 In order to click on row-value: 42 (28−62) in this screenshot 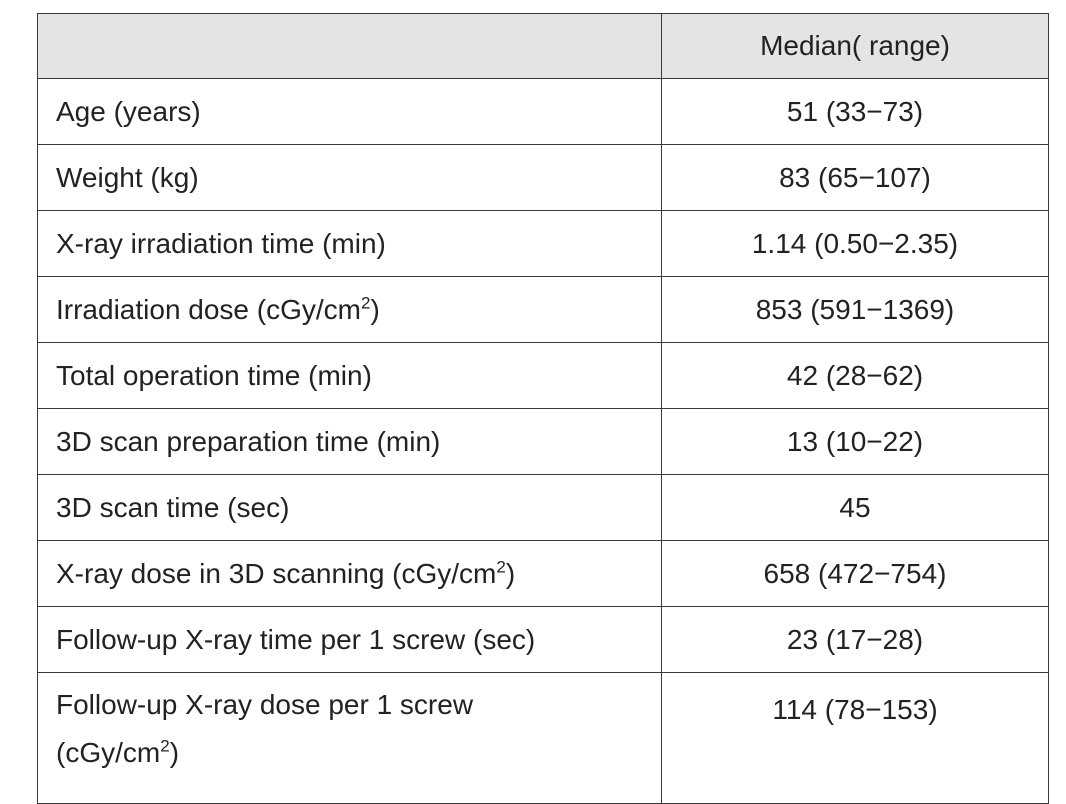, I will do `click(855, 375)`.